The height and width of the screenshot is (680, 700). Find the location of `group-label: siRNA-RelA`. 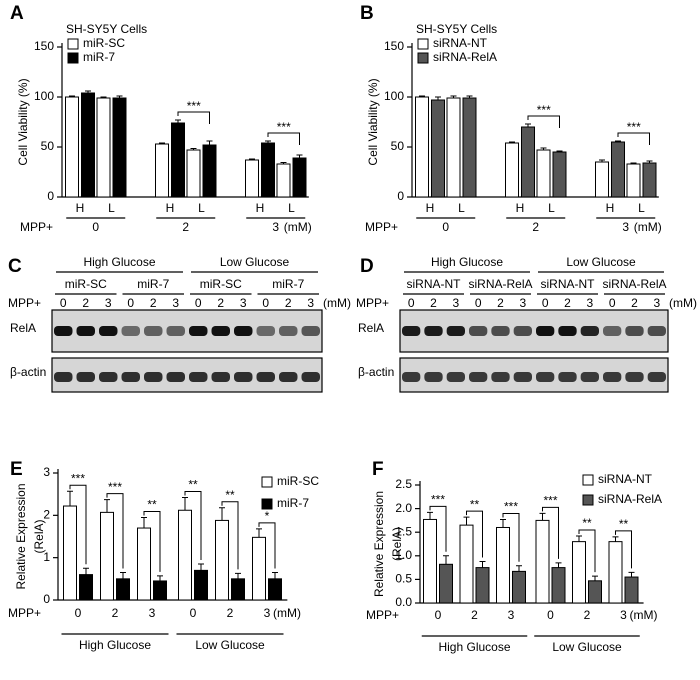

group-label: siRNA-RelA is located at coordinates (500, 284).